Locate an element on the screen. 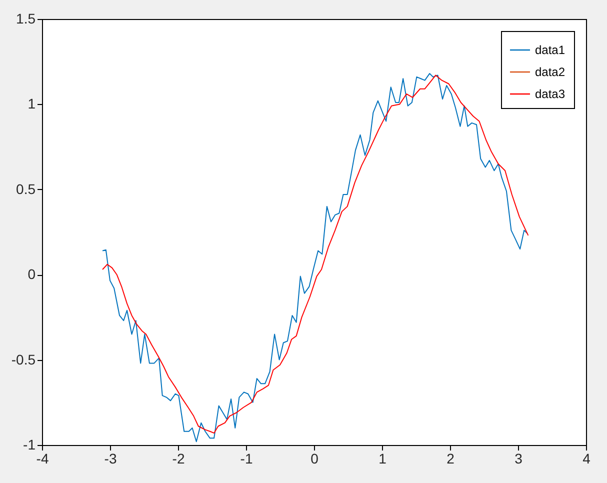 The width and height of the screenshot is (607, 483). x-tick-label: -4 is located at coordinates (42, 458).